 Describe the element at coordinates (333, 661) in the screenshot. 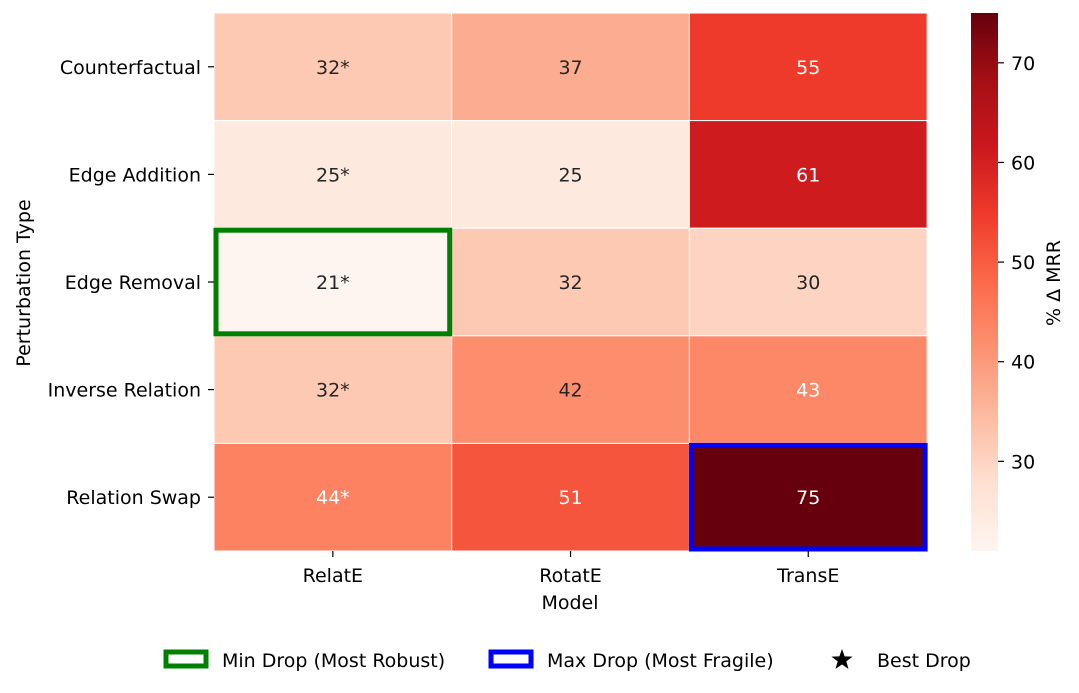

I see `legend-label-0: Min Drop (Most Robust)` at that location.